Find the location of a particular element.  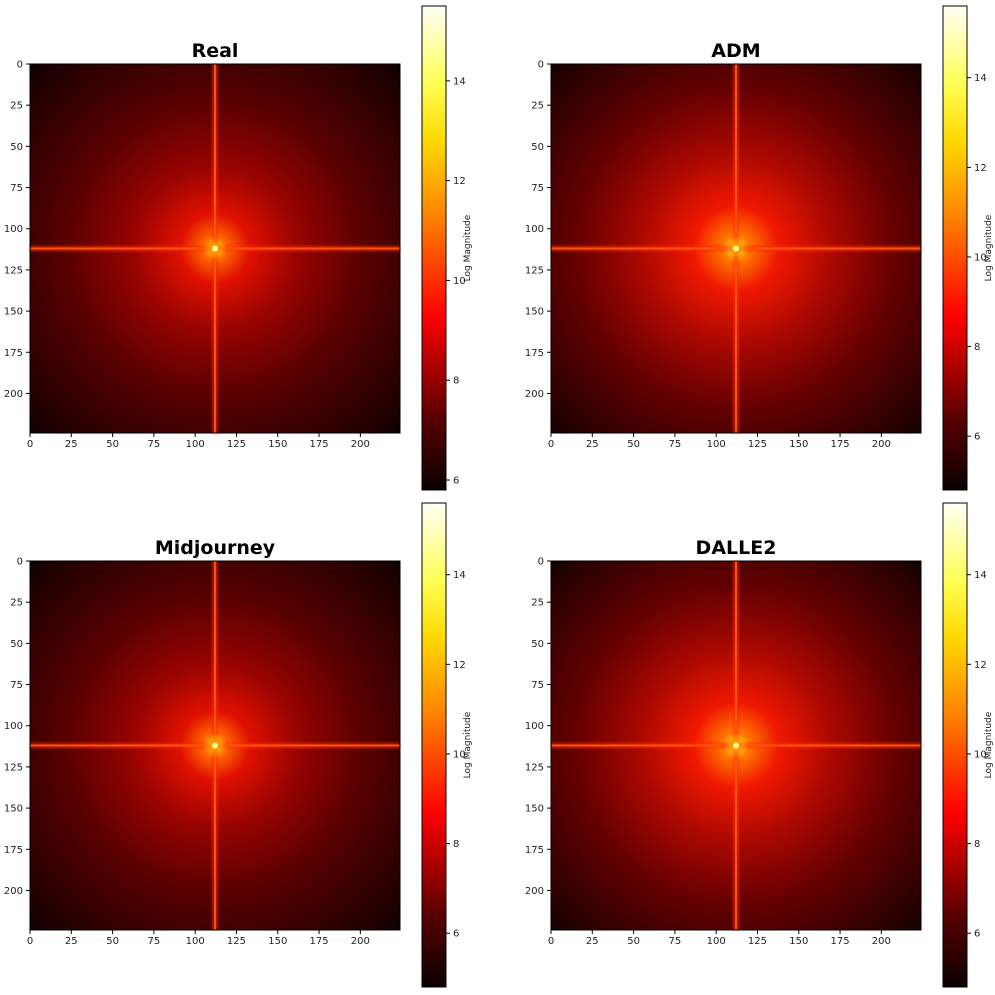

panel-title: Real is located at coordinates (215, 51).